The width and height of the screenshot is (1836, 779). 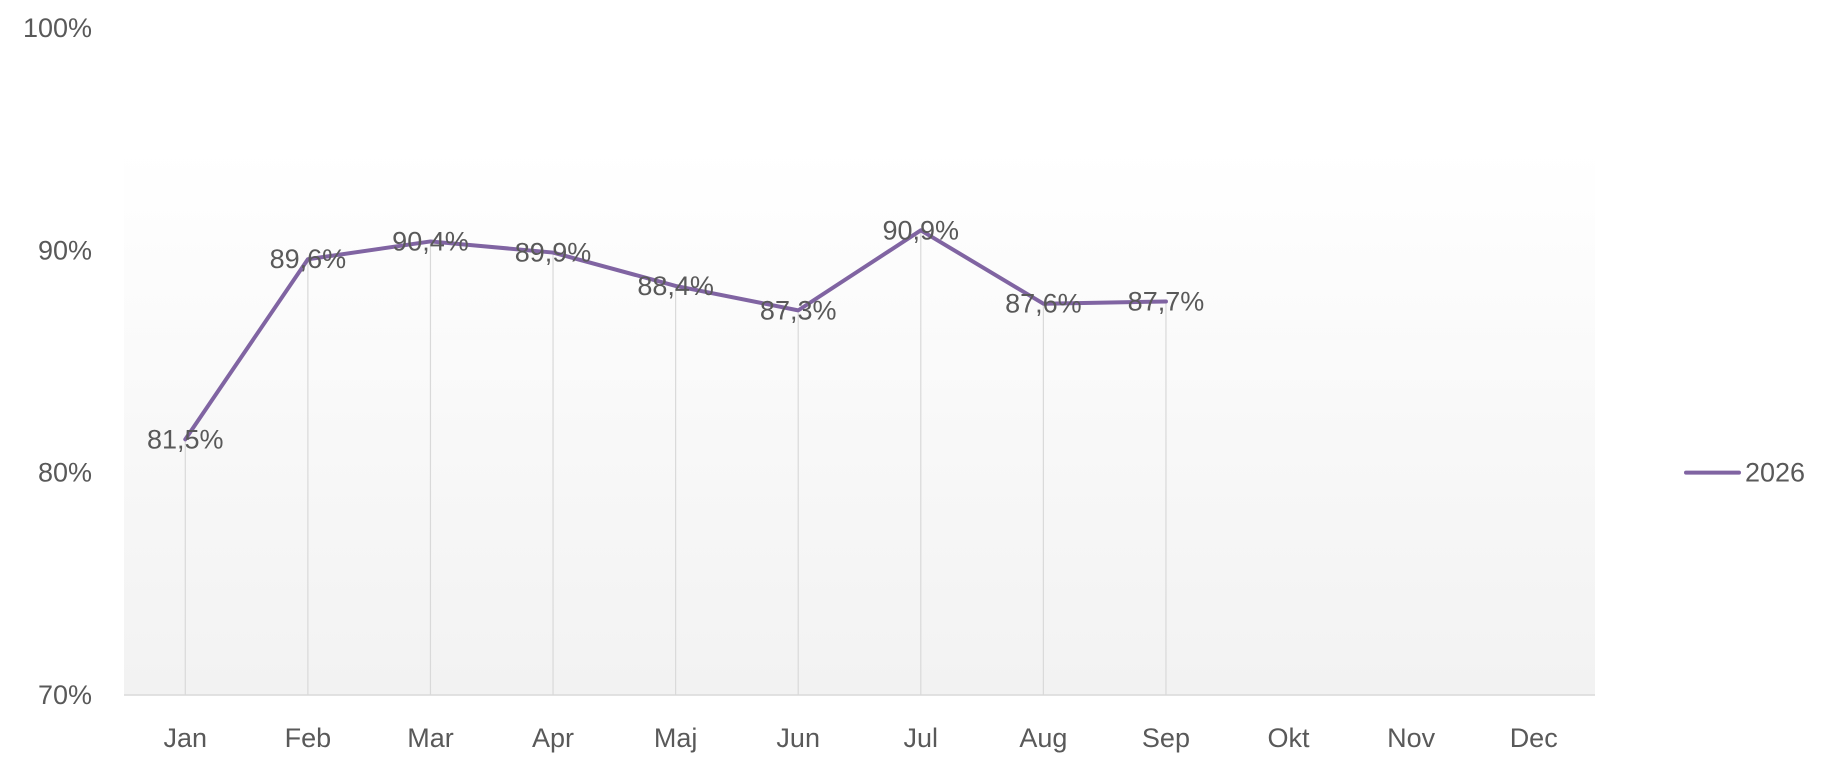 What do you see at coordinates (1744, 473) in the screenshot?
I see `legend: 2026` at bounding box center [1744, 473].